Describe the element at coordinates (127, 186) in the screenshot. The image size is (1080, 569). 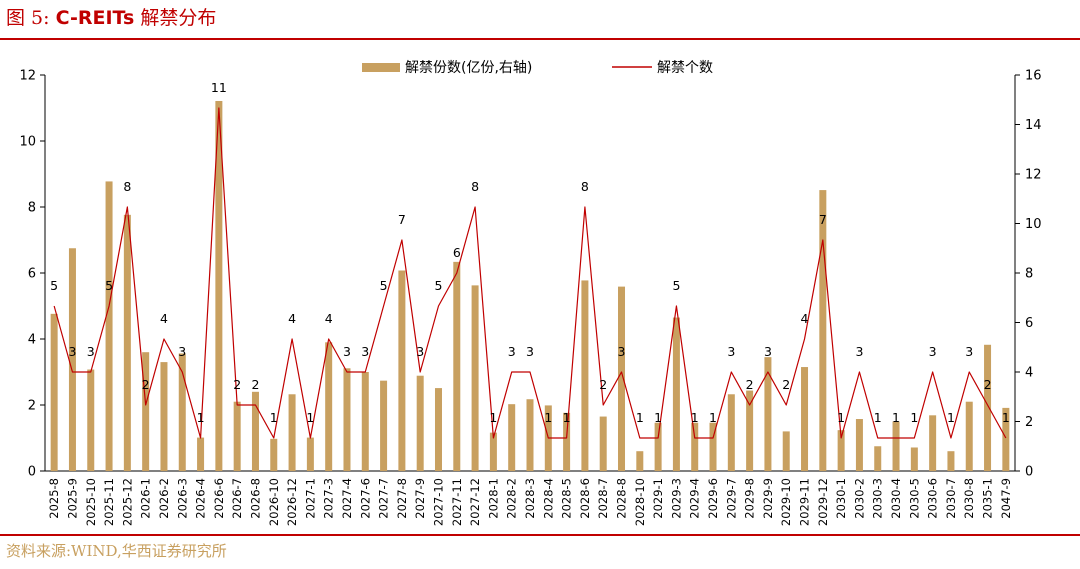
I see `point-label-2025-12: 8` at that location.